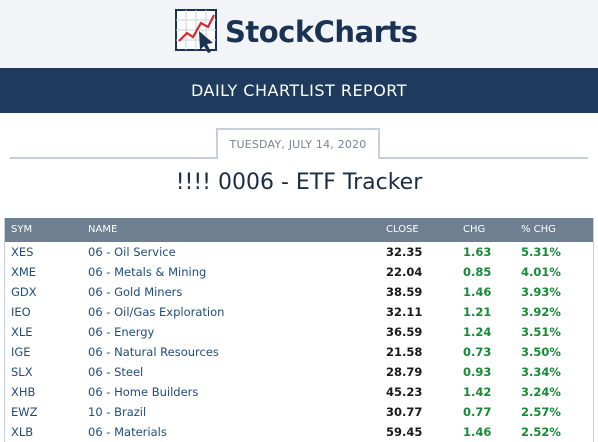 The width and height of the screenshot is (598, 442). Describe the element at coordinates (132, 252) in the screenshot. I see `name-link: 06 - Oil Service` at that location.